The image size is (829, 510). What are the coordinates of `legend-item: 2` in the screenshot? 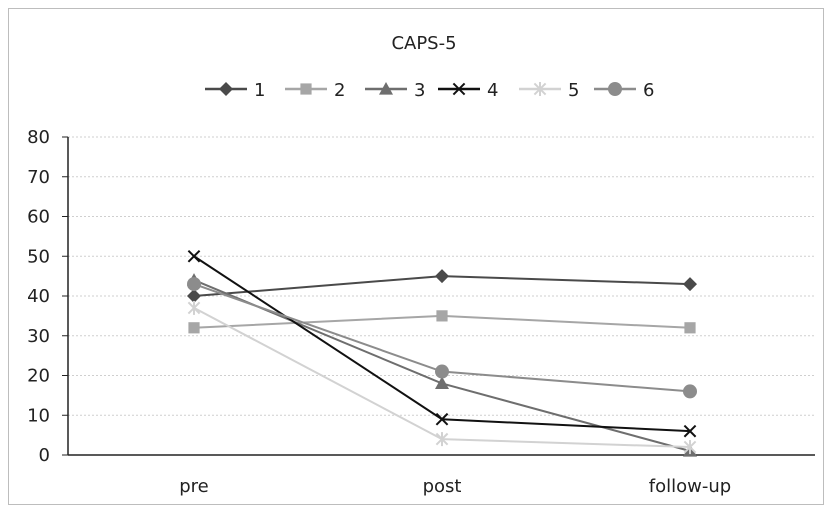 It's located at (315, 90).